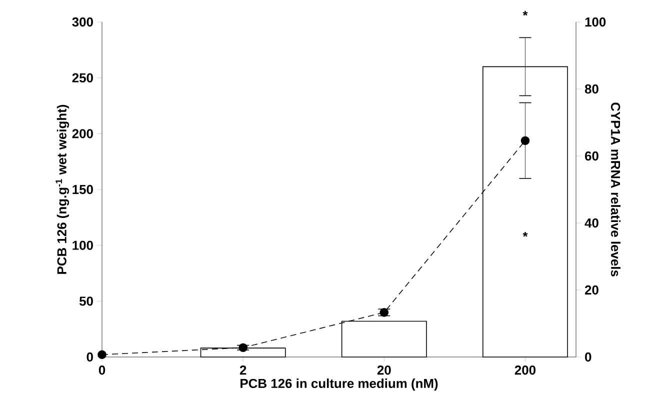 The height and width of the screenshot is (413, 652). What do you see at coordinates (82, 189) in the screenshot?
I see `y-tick-label: 150` at bounding box center [82, 189].